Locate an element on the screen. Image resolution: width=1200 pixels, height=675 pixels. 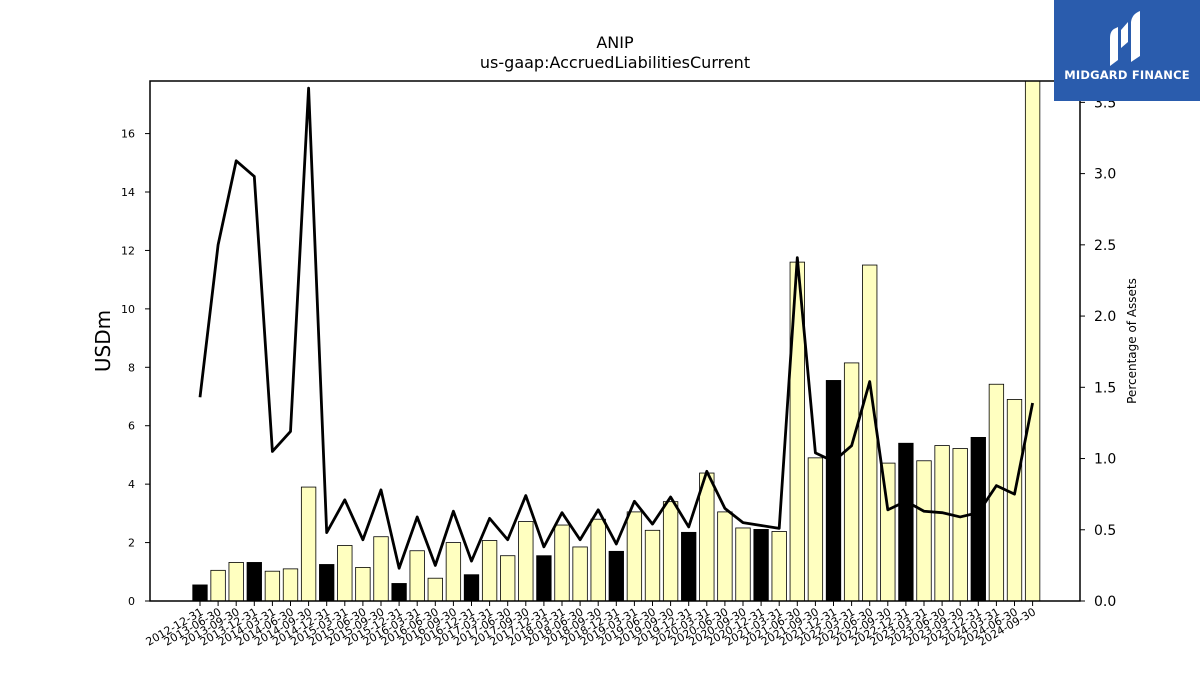
chart-title: ANIP is located at coordinates (615, 42).